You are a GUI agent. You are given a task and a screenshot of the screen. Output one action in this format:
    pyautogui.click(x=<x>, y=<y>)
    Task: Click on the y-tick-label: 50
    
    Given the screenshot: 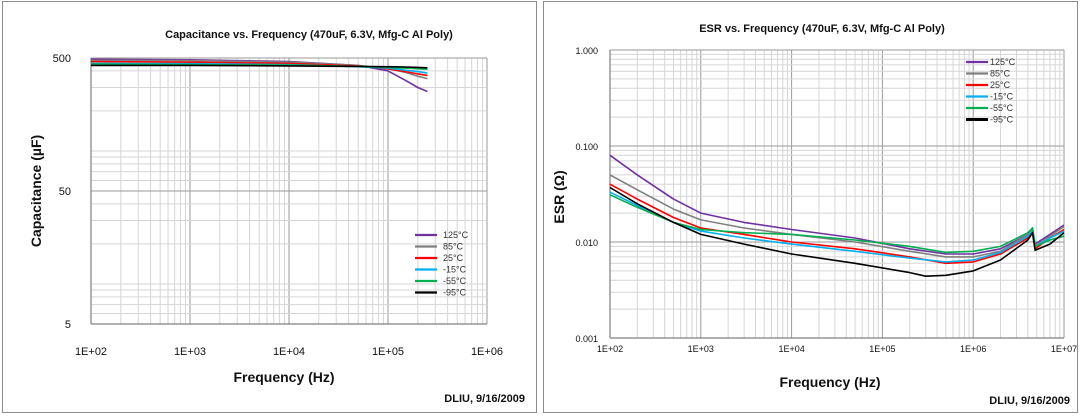 What is the action you would take?
    pyautogui.click(x=65, y=192)
    